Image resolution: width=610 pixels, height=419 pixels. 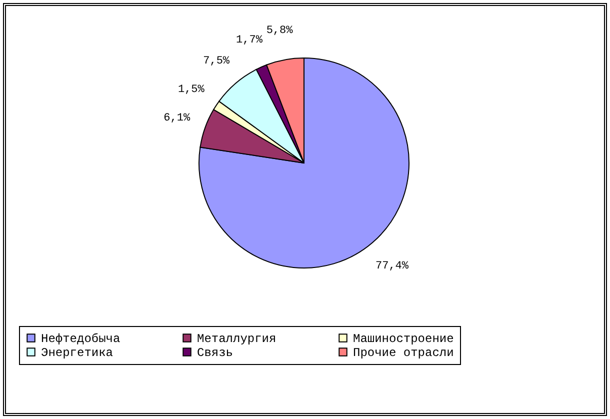 What do you see at coordinates (77, 353) in the screenshot?
I see `legend-label: Энергетика` at bounding box center [77, 353].